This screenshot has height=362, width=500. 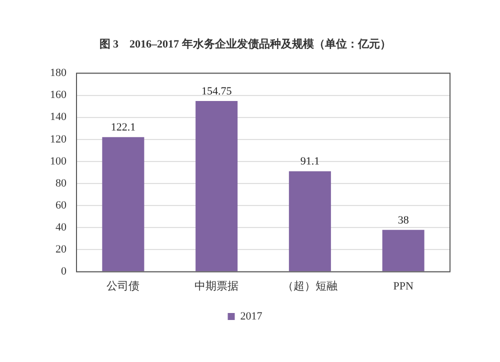 I want to click on x-tick-label: 中期票据, so click(x=216, y=285).